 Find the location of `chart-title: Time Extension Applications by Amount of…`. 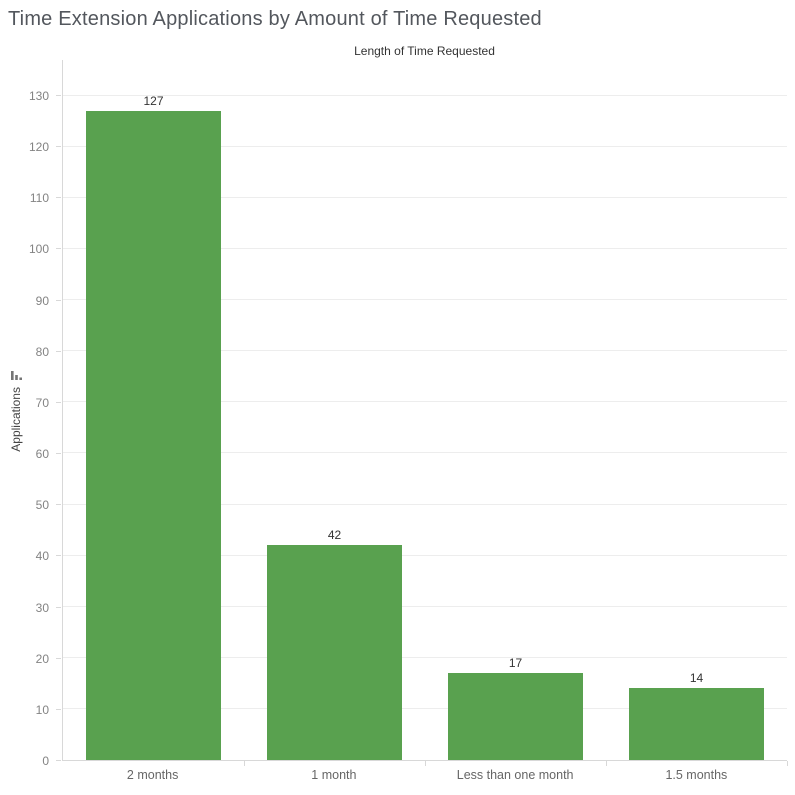

chart-title: Time Extension Applications by Amount of… is located at coordinates (275, 19).